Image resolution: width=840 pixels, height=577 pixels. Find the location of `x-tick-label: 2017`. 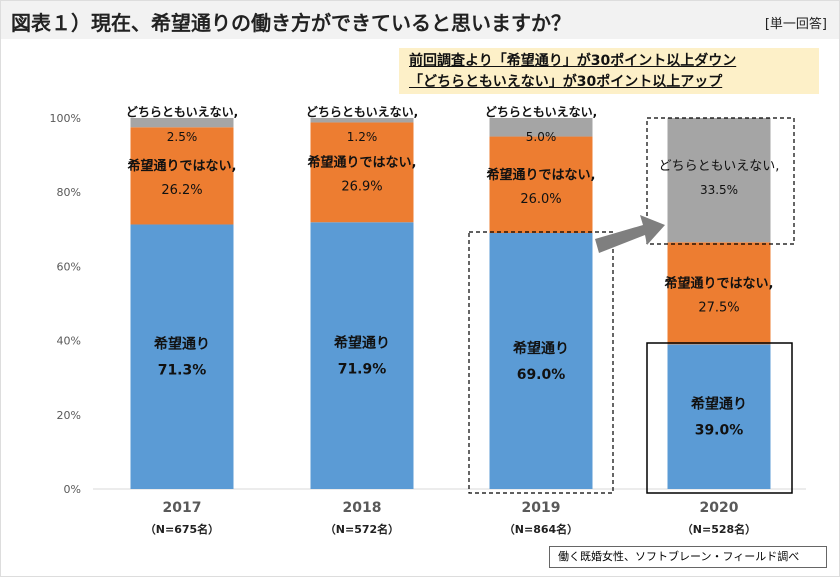

x-tick-label: 2017 is located at coordinates (182, 508).